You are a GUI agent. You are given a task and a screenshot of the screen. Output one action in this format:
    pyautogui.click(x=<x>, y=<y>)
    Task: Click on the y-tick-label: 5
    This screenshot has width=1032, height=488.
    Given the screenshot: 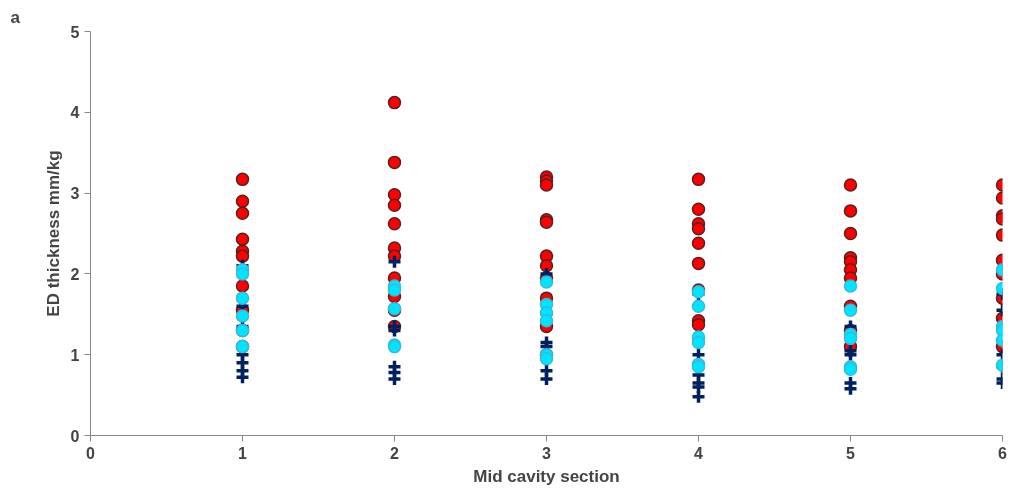 What is the action you would take?
    pyautogui.click(x=75, y=32)
    